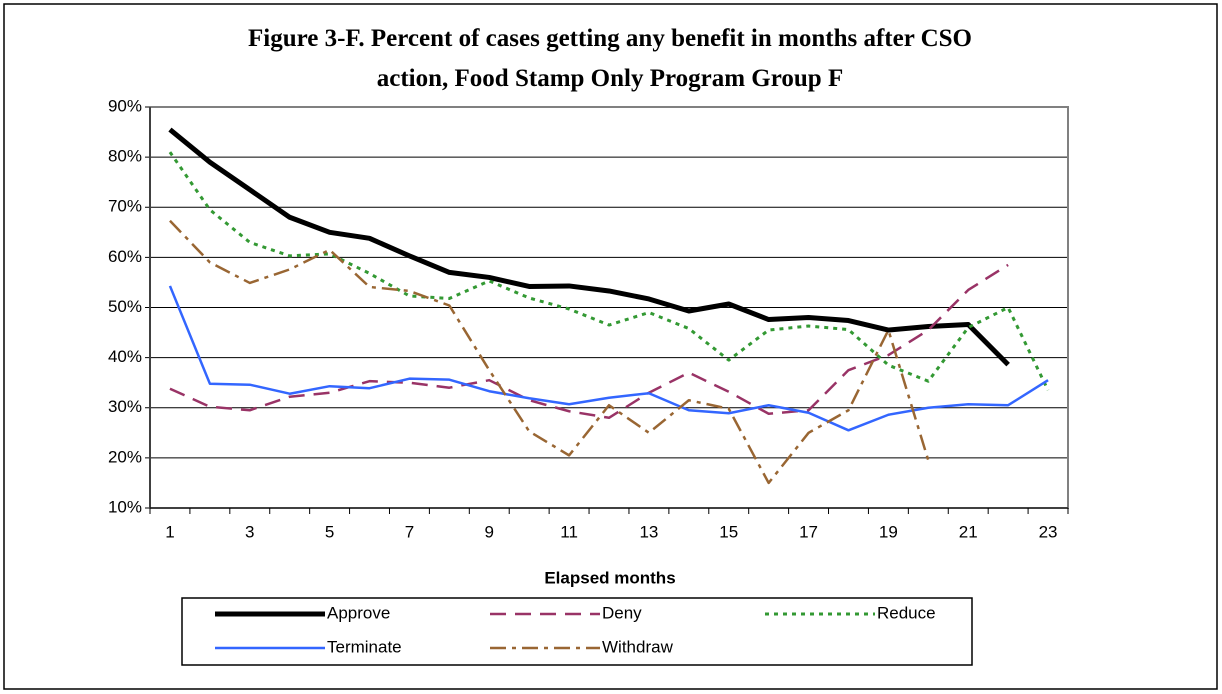  Describe the element at coordinates (569, 531) in the screenshot. I see `x-tick-label: 11` at that location.